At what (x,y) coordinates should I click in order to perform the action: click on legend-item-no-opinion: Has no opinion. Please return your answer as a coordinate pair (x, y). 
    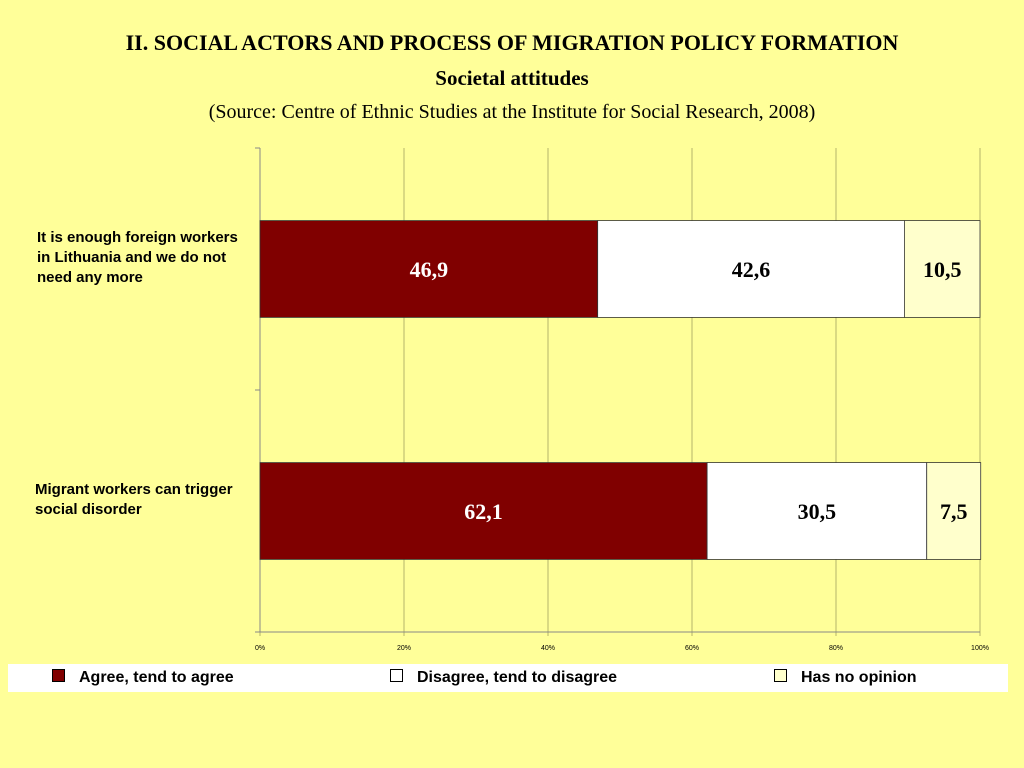
    Looking at the image, I should click on (845, 678).